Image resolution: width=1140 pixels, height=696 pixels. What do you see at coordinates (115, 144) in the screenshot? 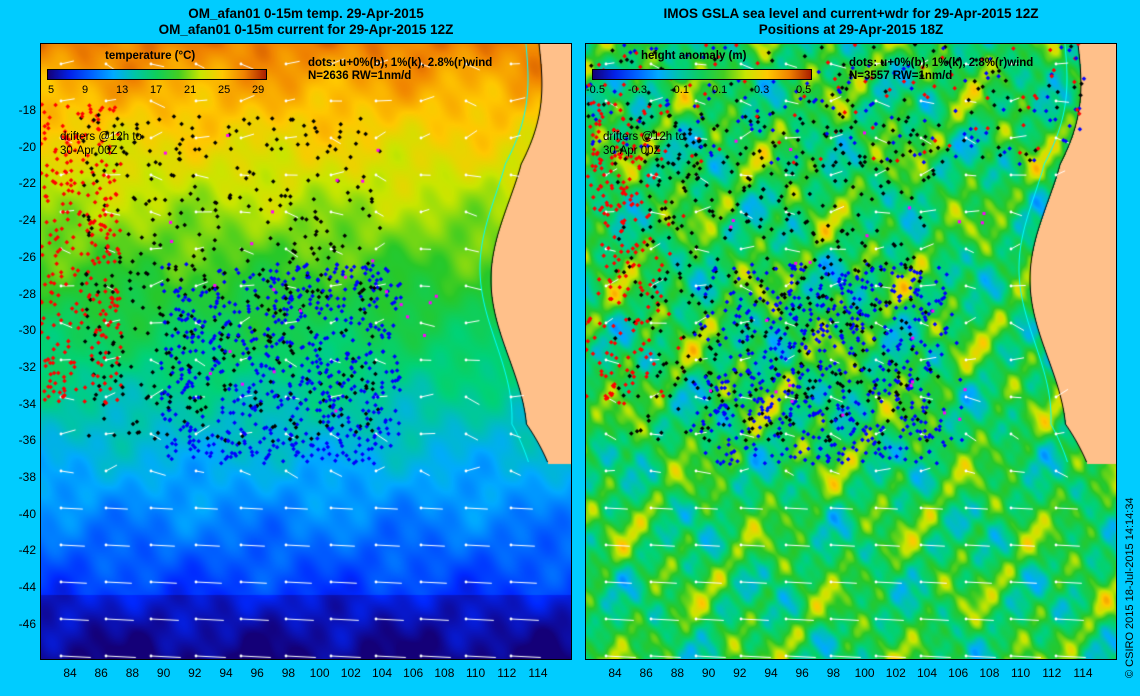
I see `left-drifter-note: drifters @12h to 30-Apr 00Z` at bounding box center [115, 144].